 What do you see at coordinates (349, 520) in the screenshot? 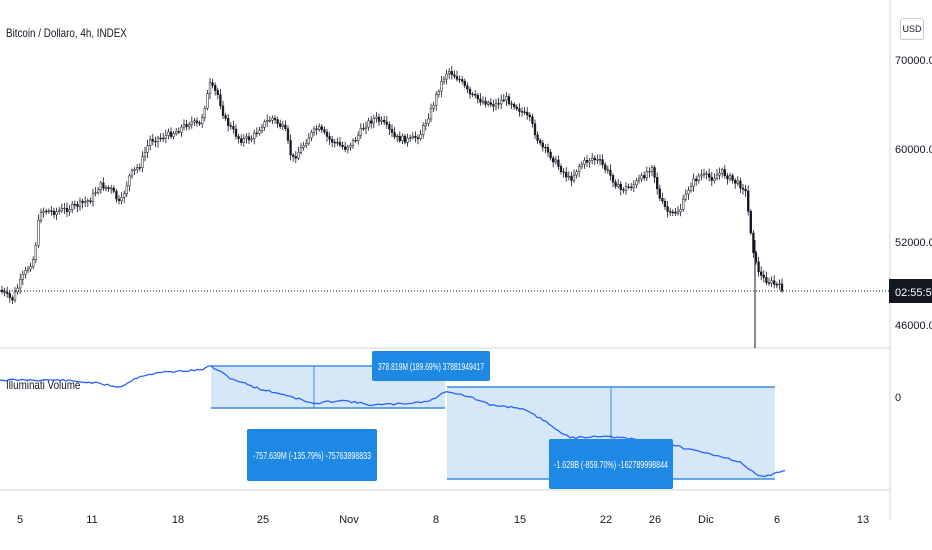
I see `time-tick: Nov` at bounding box center [349, 520].